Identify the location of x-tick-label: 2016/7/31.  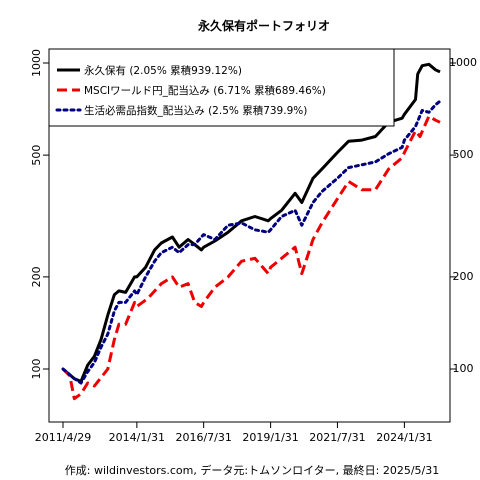
(203, 437).